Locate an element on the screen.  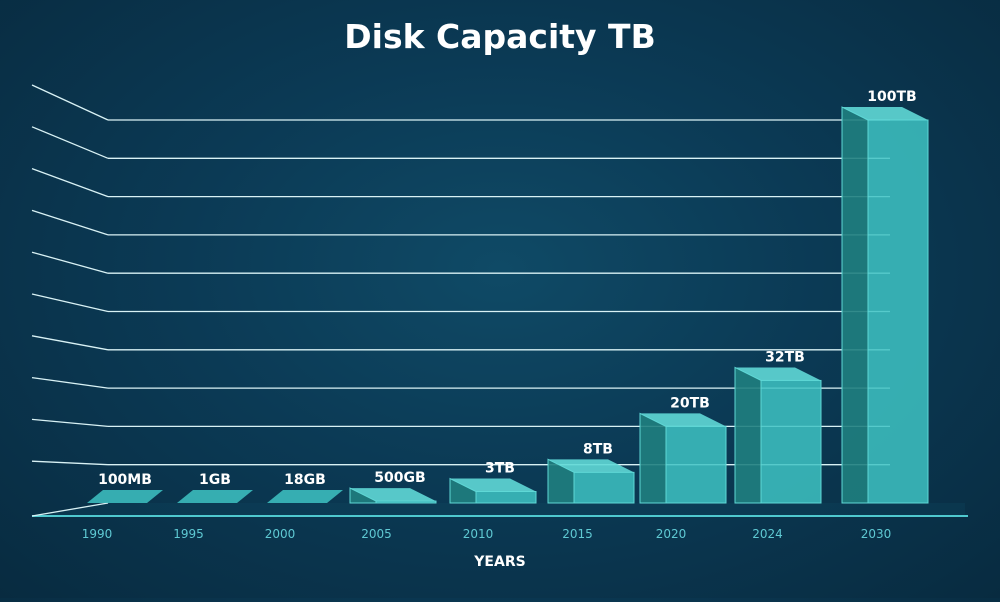
bar-2000 is located at coordinates (305, 496).